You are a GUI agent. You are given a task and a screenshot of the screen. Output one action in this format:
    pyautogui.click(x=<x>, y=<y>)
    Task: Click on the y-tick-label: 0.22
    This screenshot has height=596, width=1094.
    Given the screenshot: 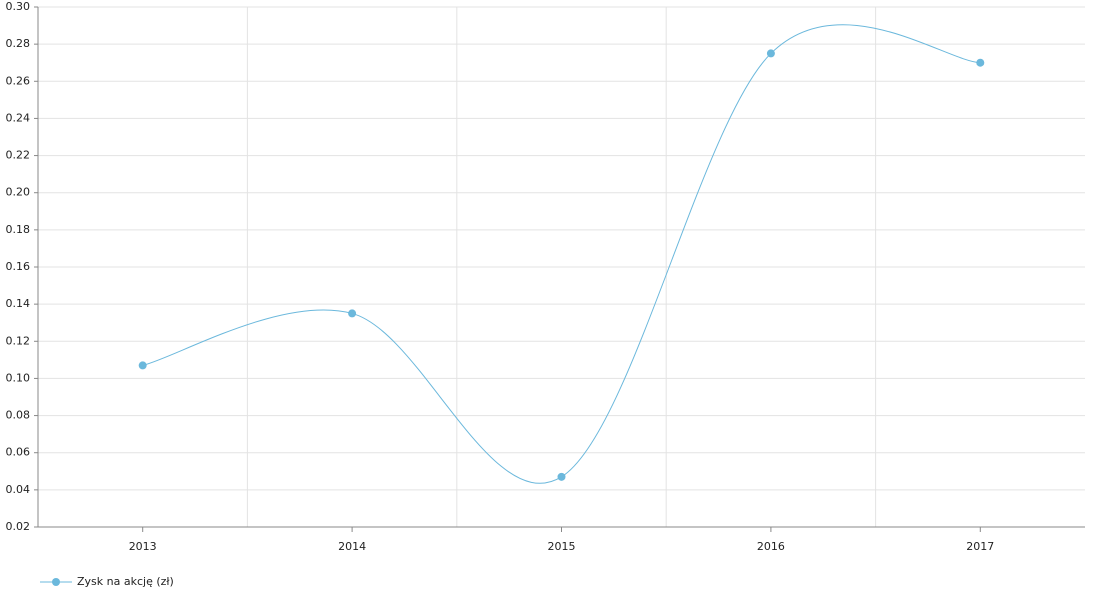 What is the action you would take?
    pyautogui.click(x=18, y=155)
    